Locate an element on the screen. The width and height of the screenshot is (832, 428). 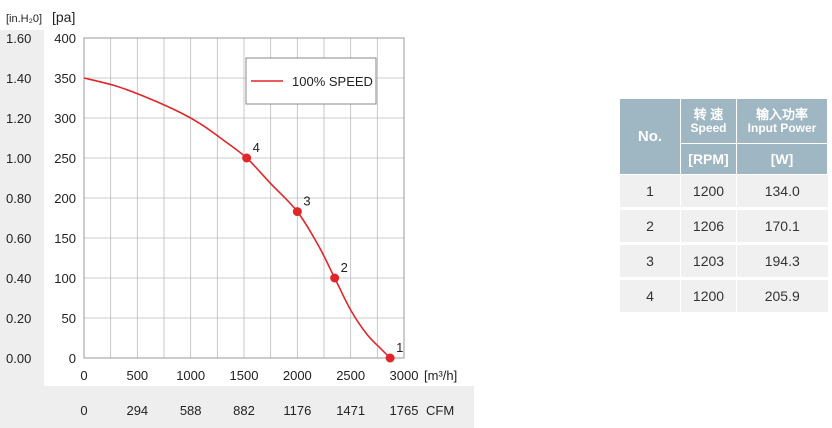
y-ticks-pa: 0 50 100 150 200 250 300 350 400 is located at coordinates (65, 198).